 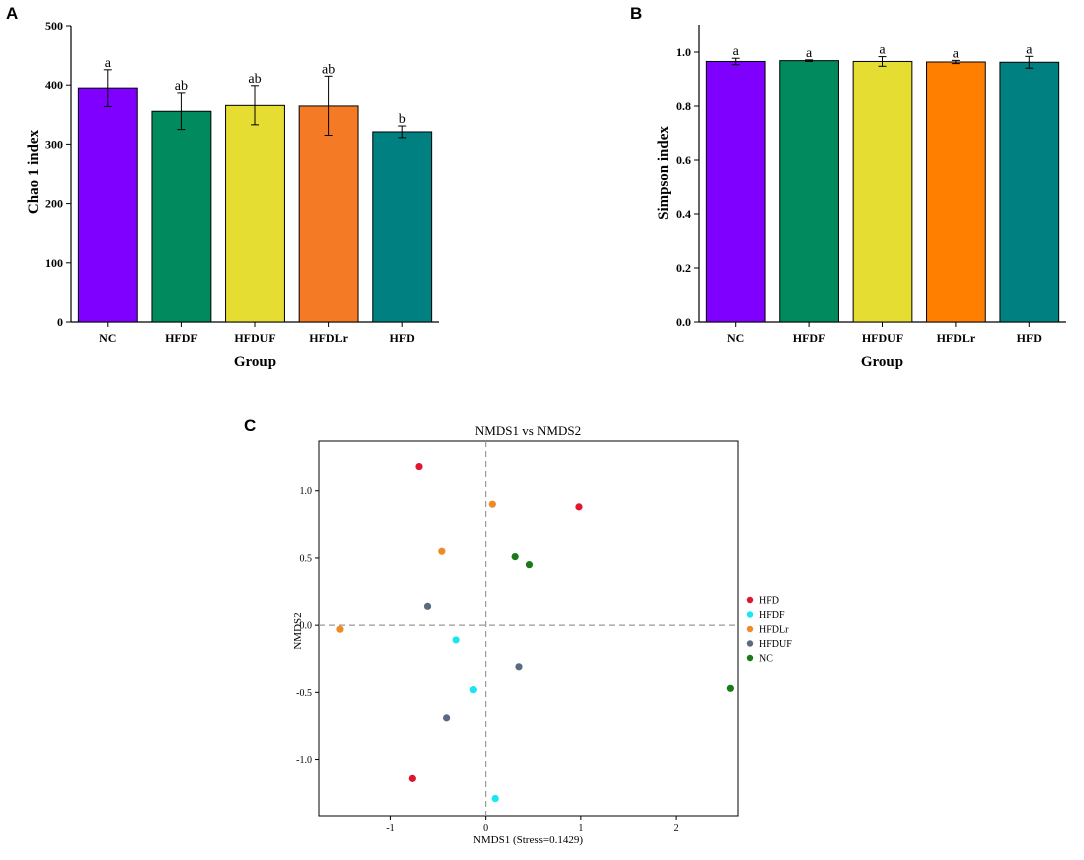 I want to click on chart-a-ytick-label: 200, so click(x=54, y=204).